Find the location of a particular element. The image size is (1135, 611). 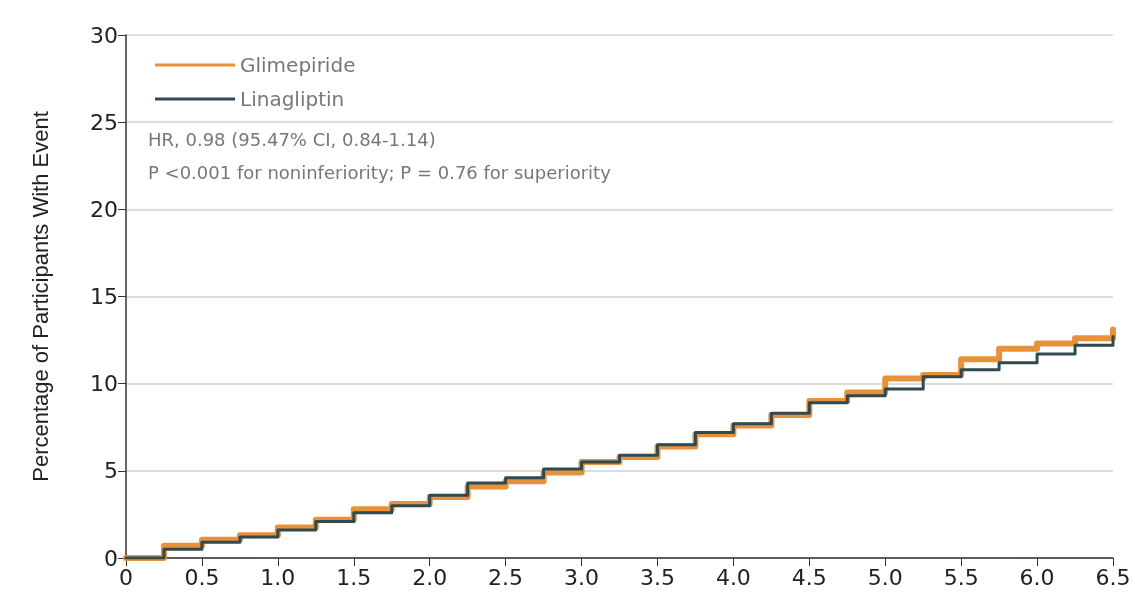

y-tick-label: 0 is located at coordinates (111, 558).